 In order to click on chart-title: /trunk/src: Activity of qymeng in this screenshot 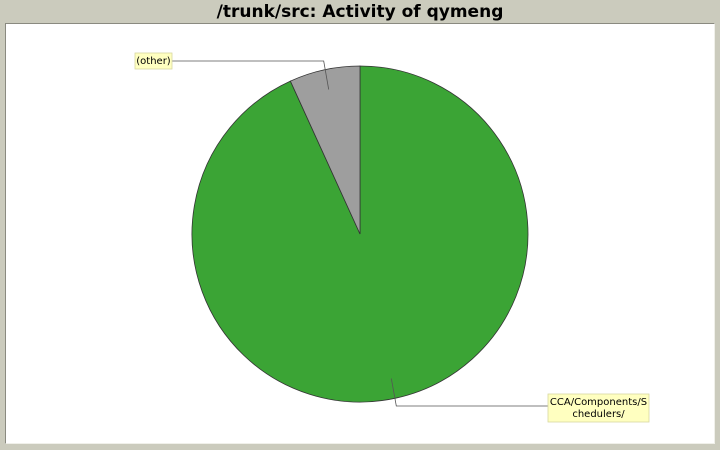, I will do `click(360, 12)`.